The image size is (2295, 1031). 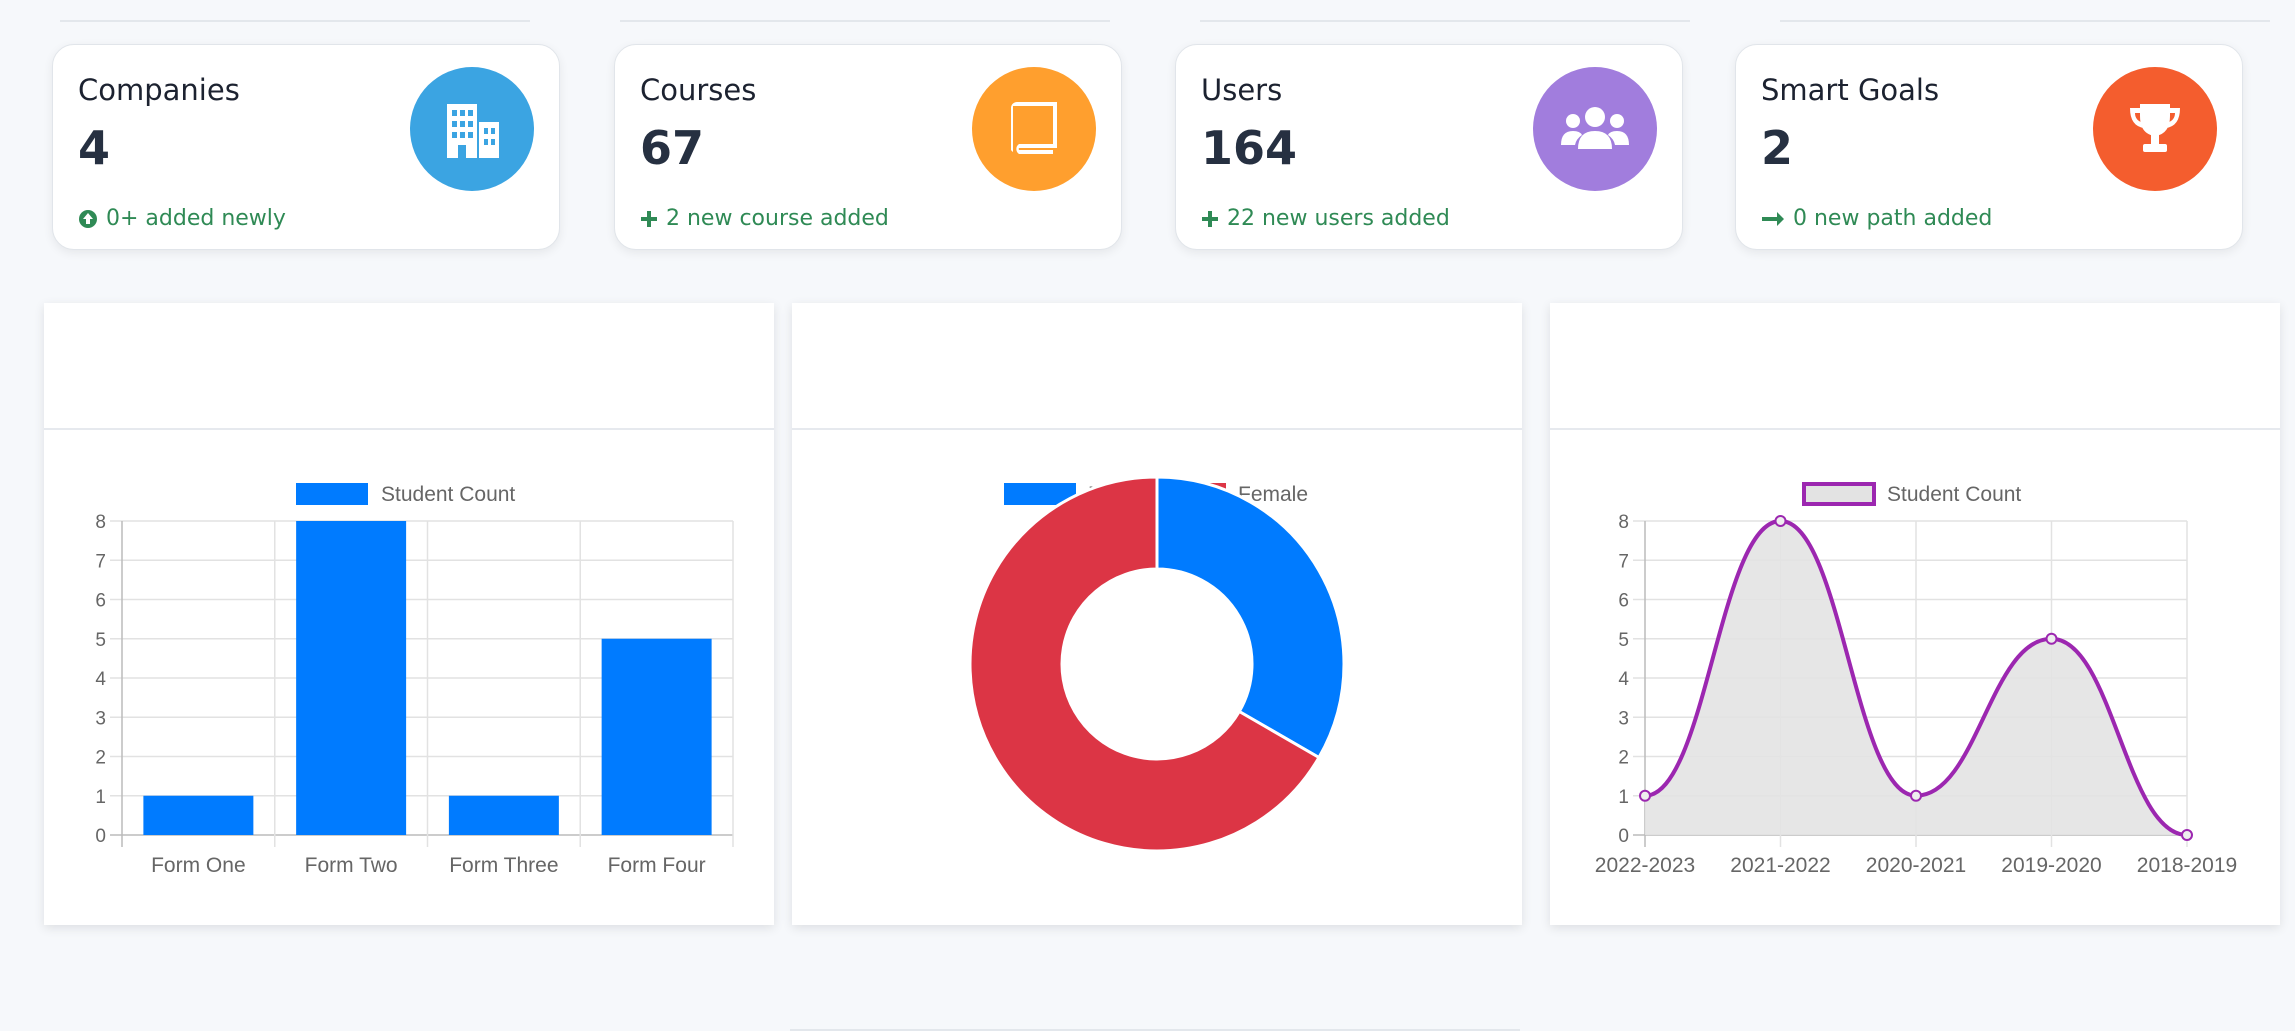 I want to click on x-tick-label: Form Four, so click(x=657, y=865).